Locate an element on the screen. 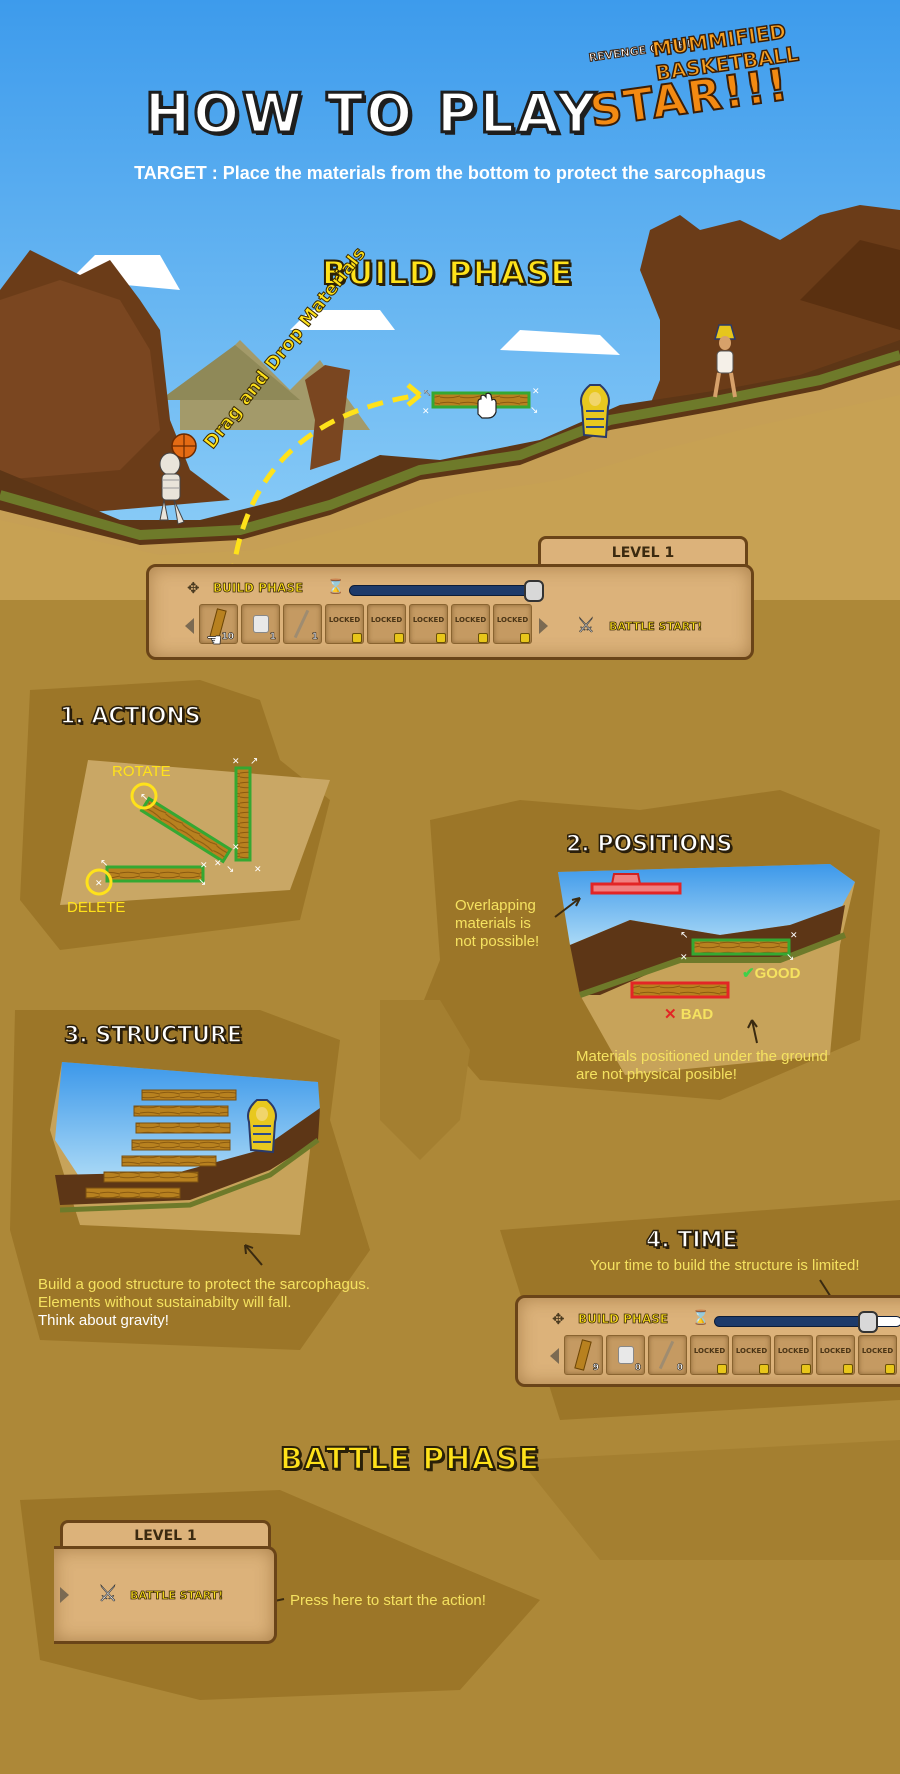 Image resolution: width=900 pixels, height=1774 pixels. material-slot-stone: 1 is located at coordinates (260, 624).